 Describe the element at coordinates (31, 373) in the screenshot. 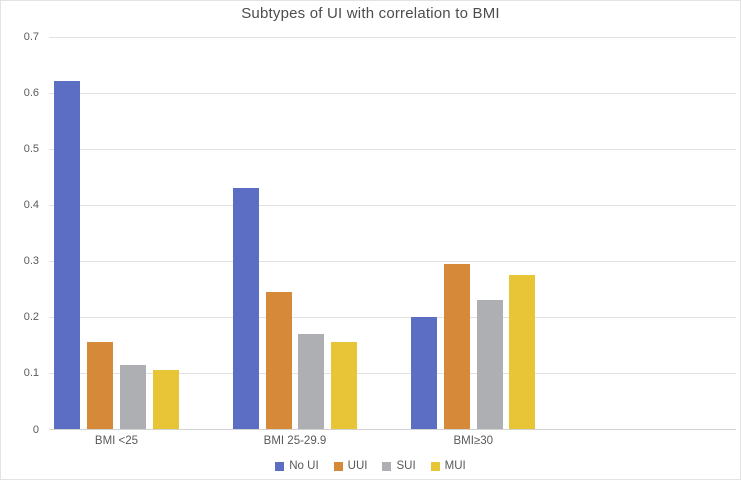

I see `y-axis-tick-label: 0.1` at that location.